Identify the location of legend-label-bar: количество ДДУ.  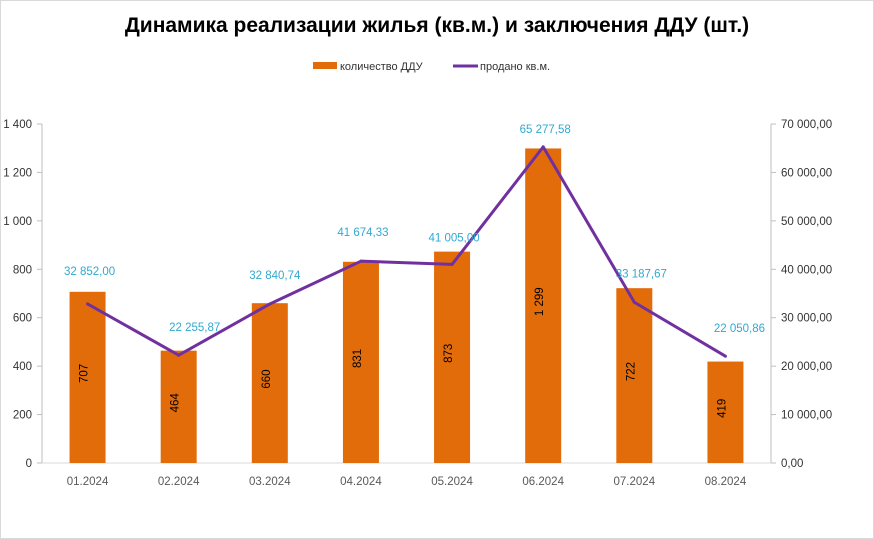
(382, 67).